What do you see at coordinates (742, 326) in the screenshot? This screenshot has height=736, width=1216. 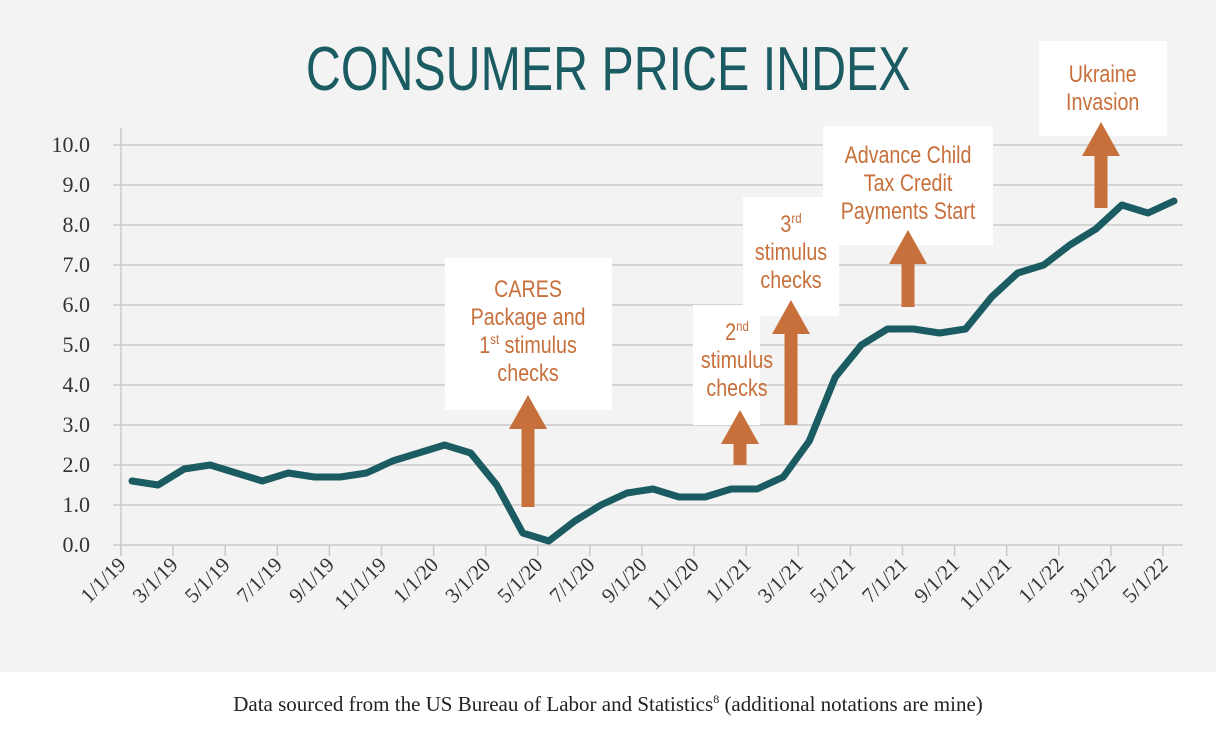 I see `annotation-sup: nd` at bounding box center [742, 326].